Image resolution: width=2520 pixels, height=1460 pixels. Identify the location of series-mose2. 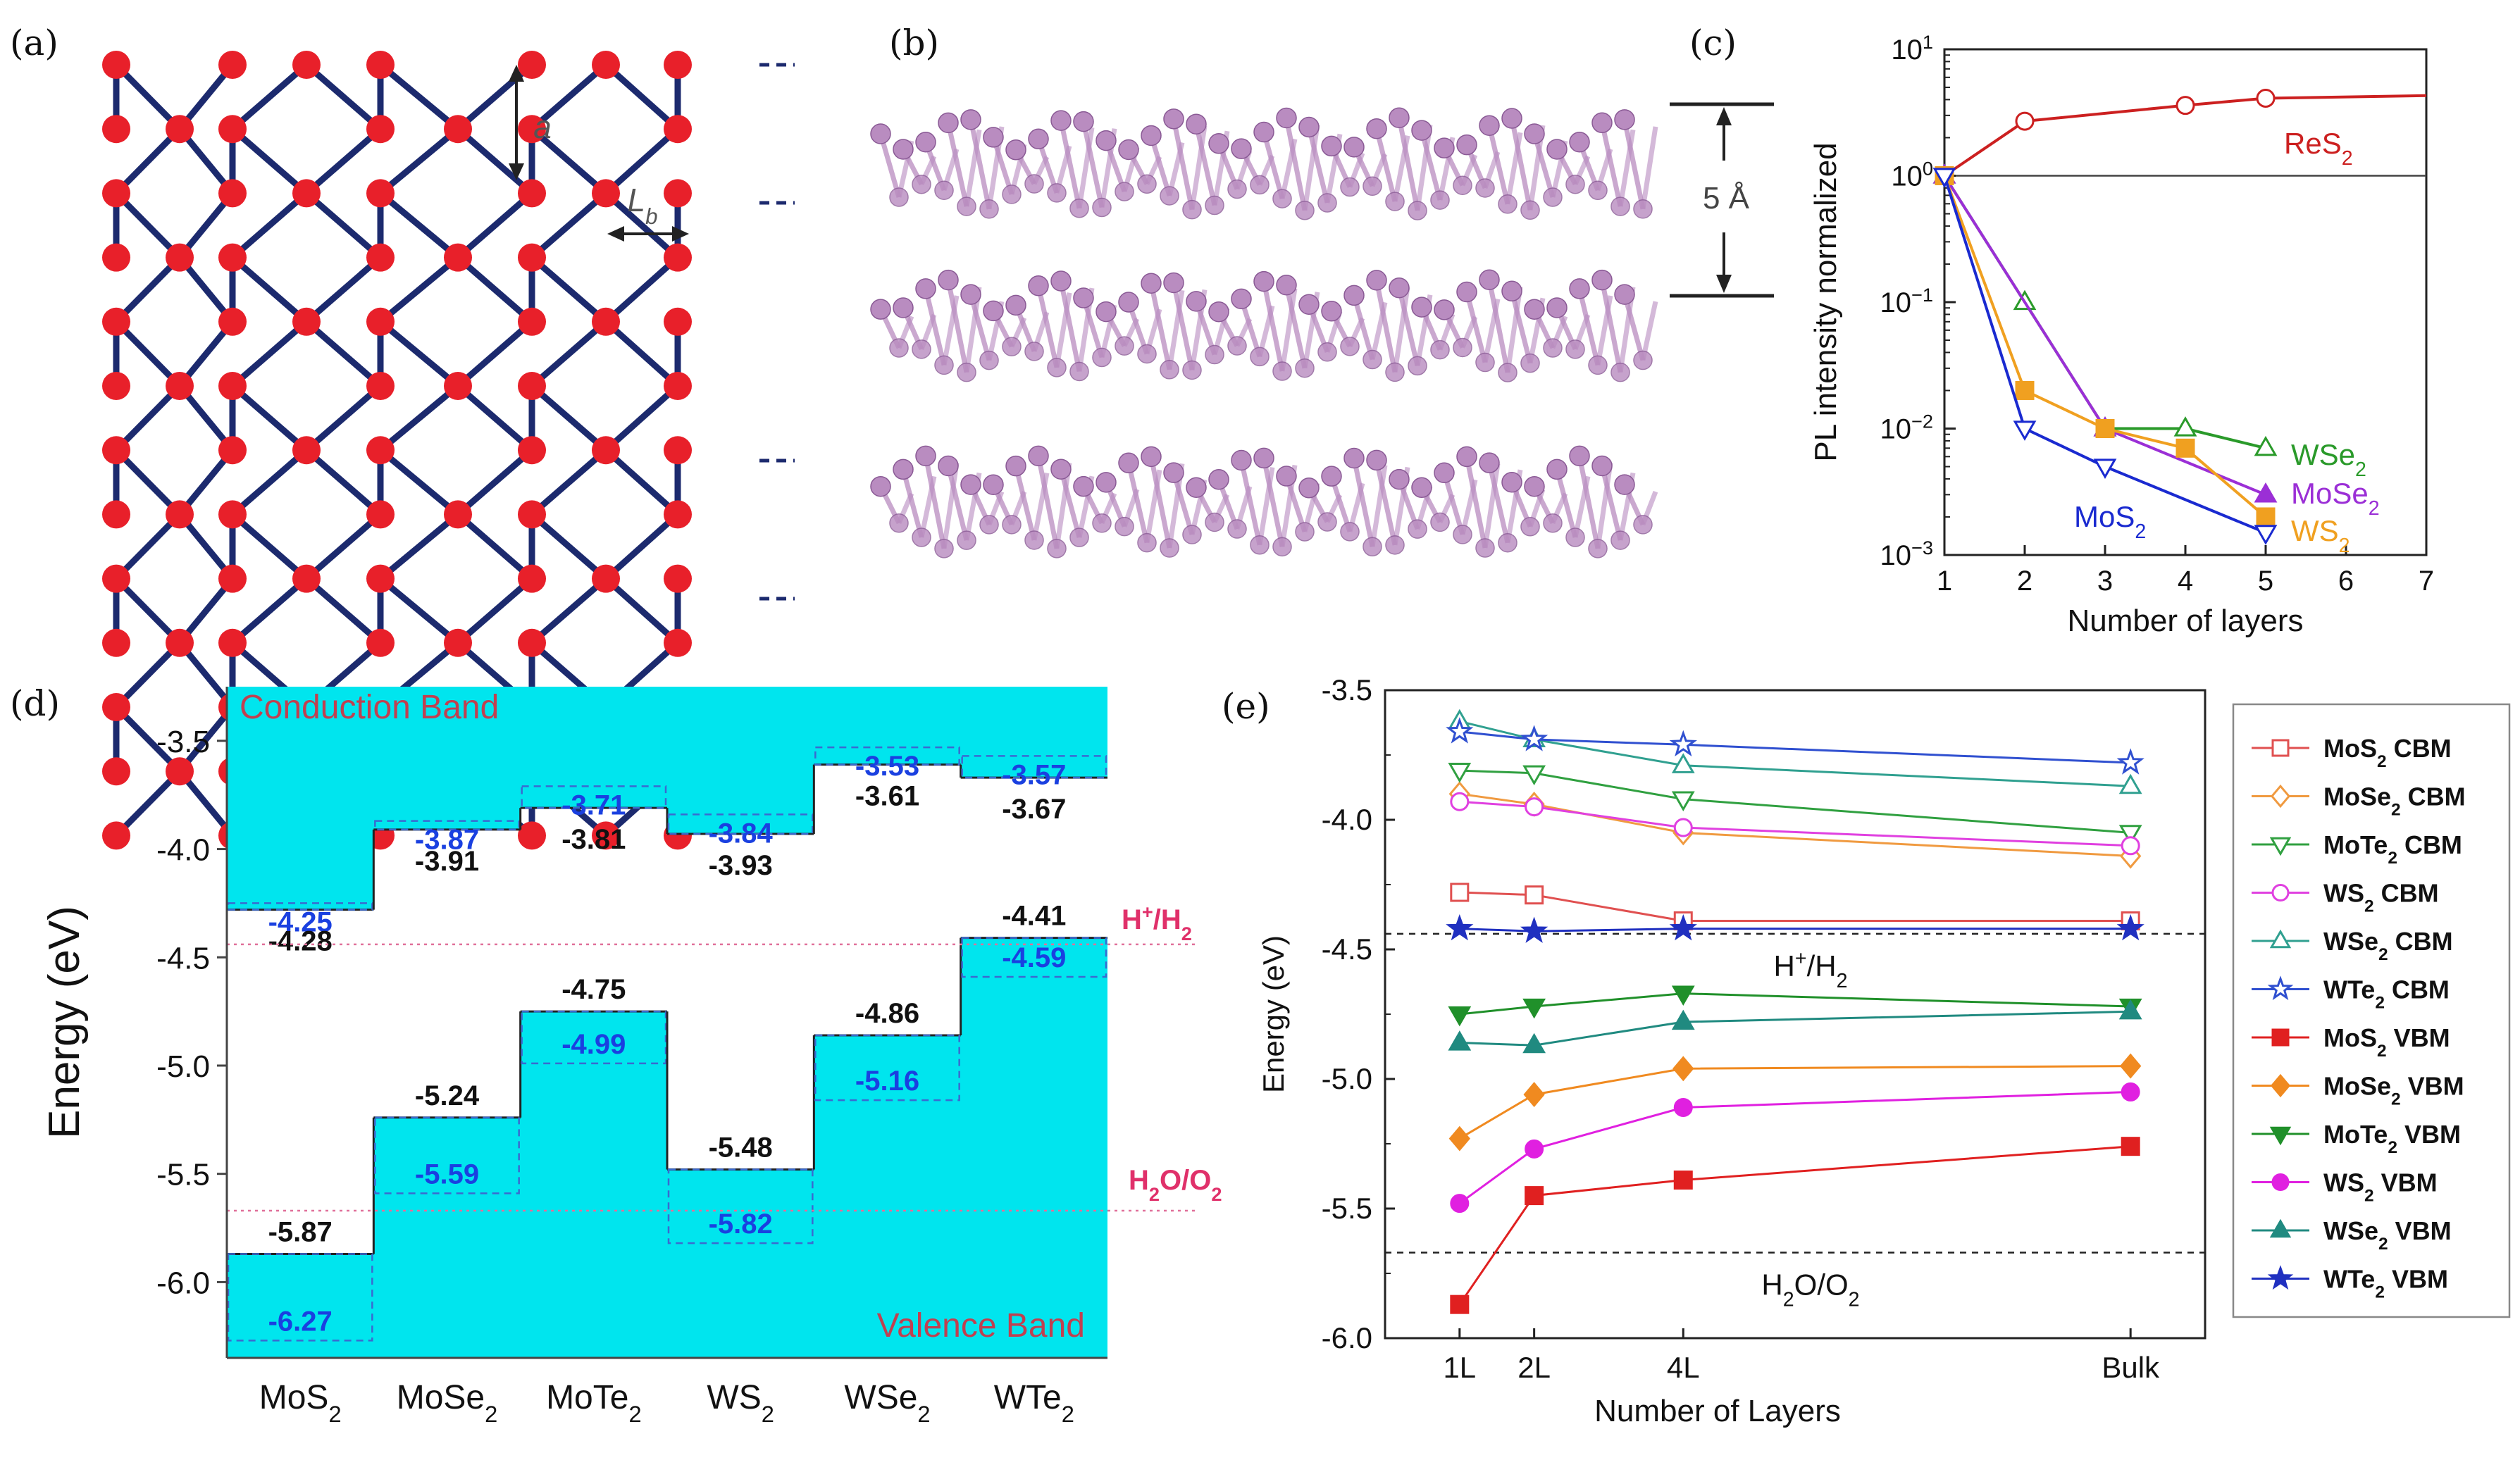
(2105, 333).